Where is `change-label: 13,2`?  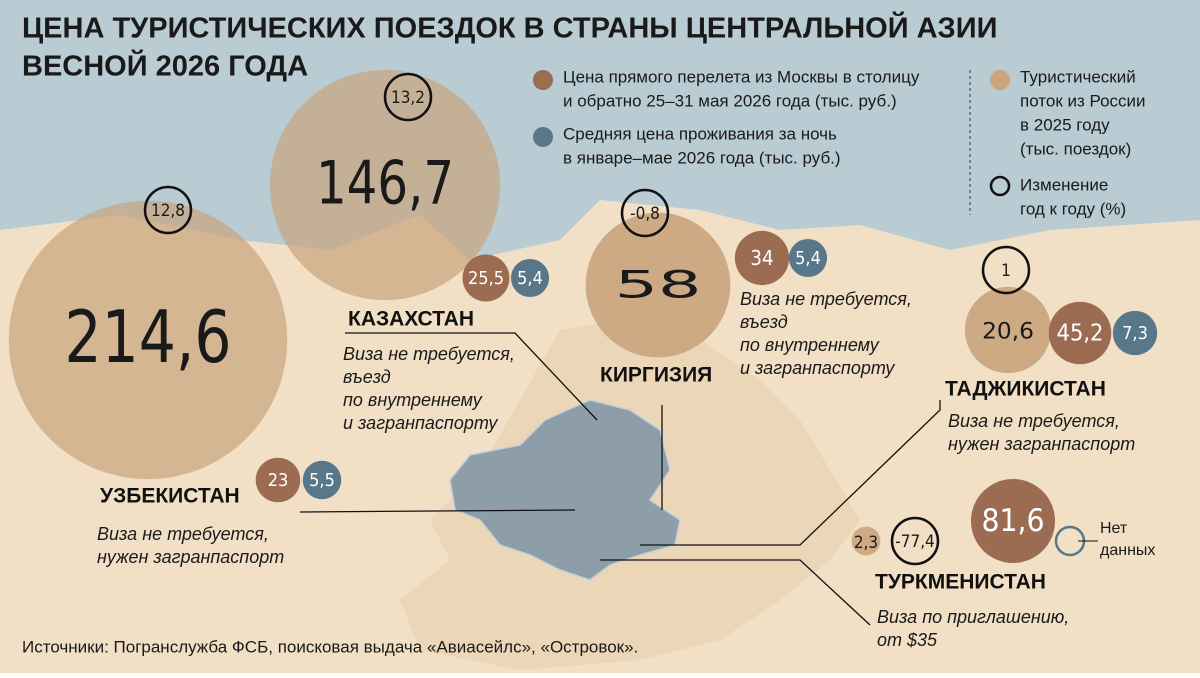 change-label: 13,2 is located at coordinates (408, 98).